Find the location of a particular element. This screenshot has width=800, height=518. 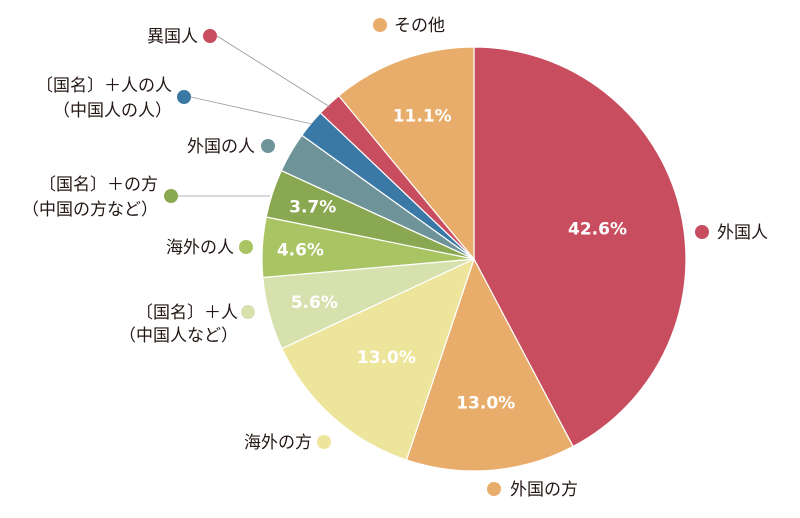

category-label-4: 海外の人 is located at coordinates (200, 248).